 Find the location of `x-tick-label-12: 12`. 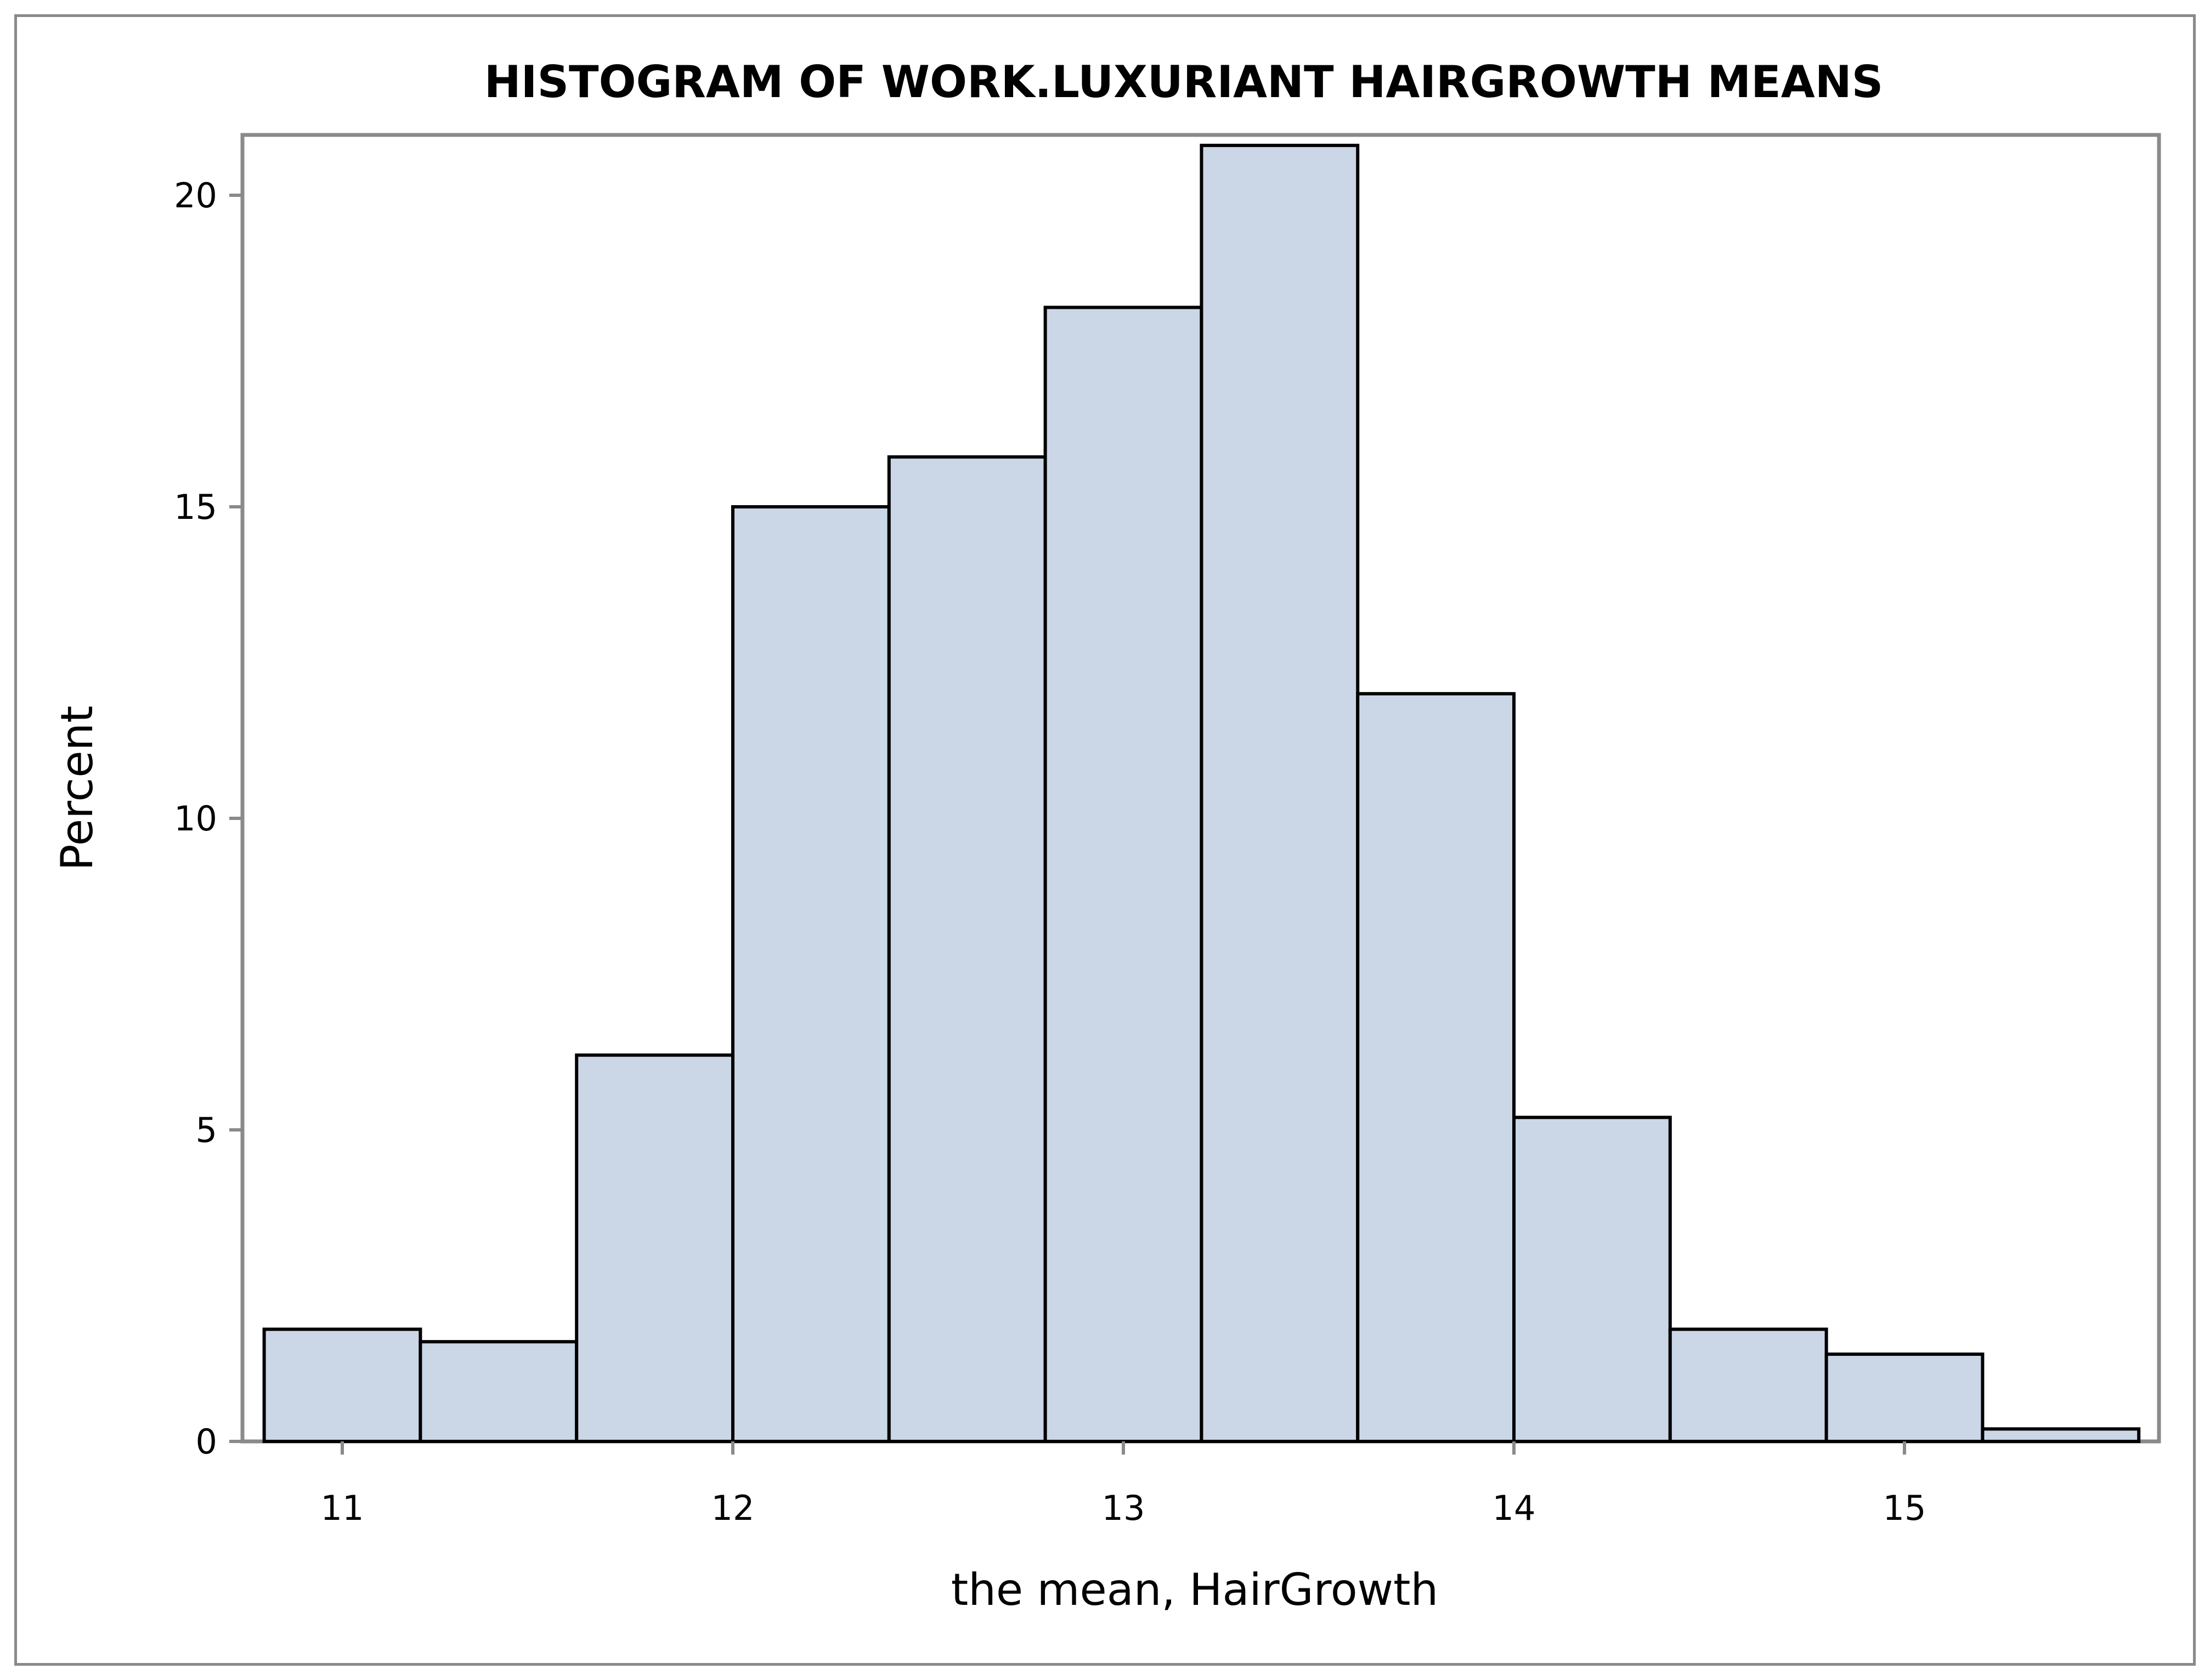

x-tick-label-12: 12 is located at coordinates (733, 1508).